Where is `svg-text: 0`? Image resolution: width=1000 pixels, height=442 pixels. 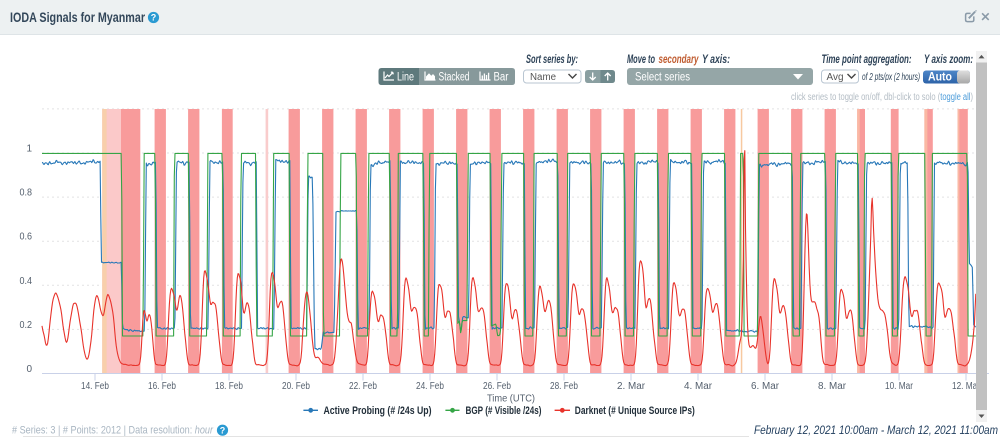
svg-text: 0 is located at coordinates (29, 369).